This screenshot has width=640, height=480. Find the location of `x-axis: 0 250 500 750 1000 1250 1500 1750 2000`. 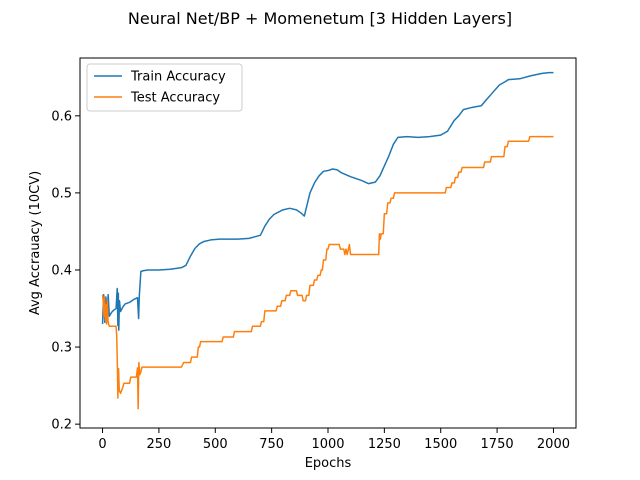

x-axis: 0 250 500 750 1000 1250 1500 1750 2000 is located at coordinates (334, 440).